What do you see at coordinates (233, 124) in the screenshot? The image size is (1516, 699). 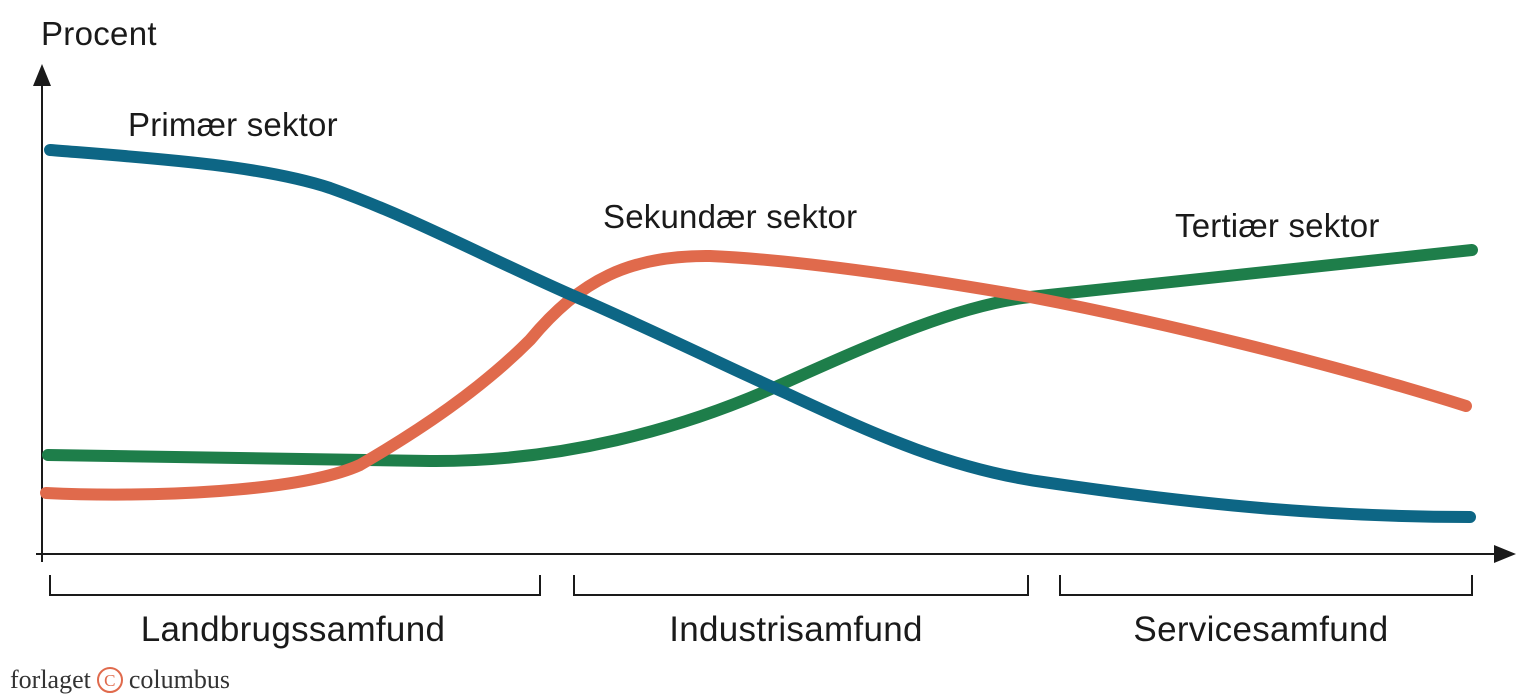 I see `label-primary-sector: Primær sektor` at bounding box center [233, 124].